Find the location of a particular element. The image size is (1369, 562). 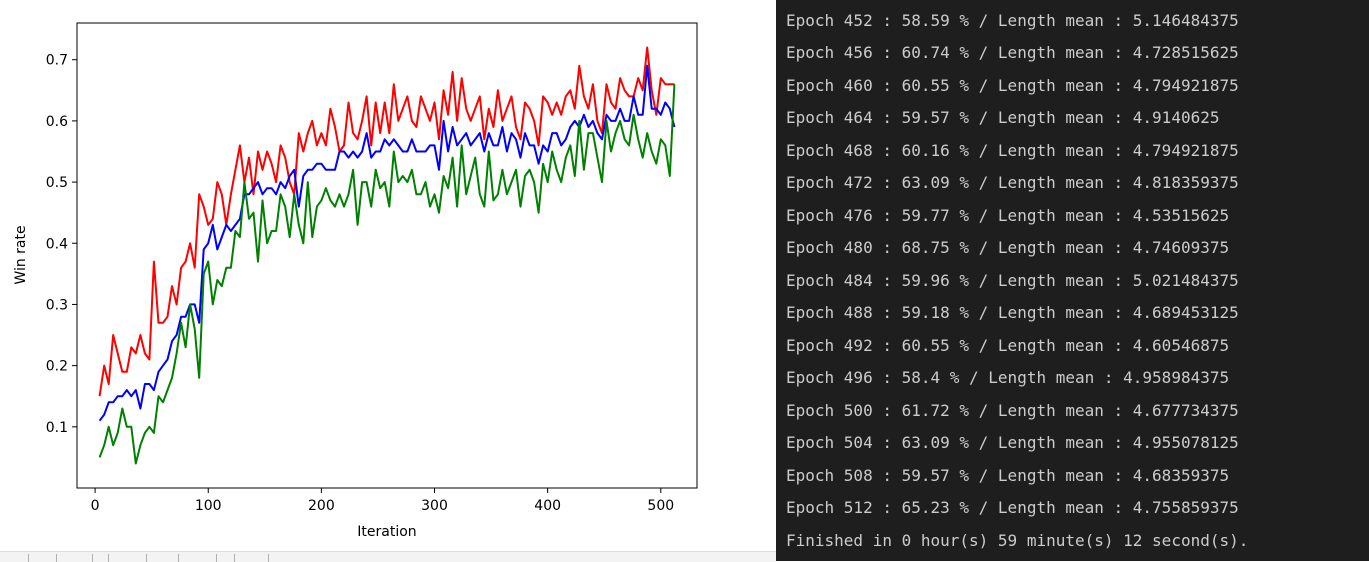

x-tick-label: 0 is located at coordinates (95, 506).